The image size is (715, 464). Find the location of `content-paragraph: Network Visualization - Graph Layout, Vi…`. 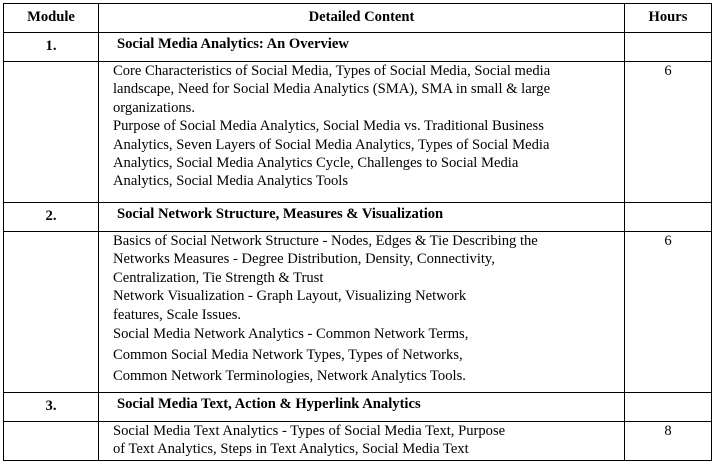

content-paragraph: Network Visualization - Graph Layout, Vi… is located at coordinates (290, 305).